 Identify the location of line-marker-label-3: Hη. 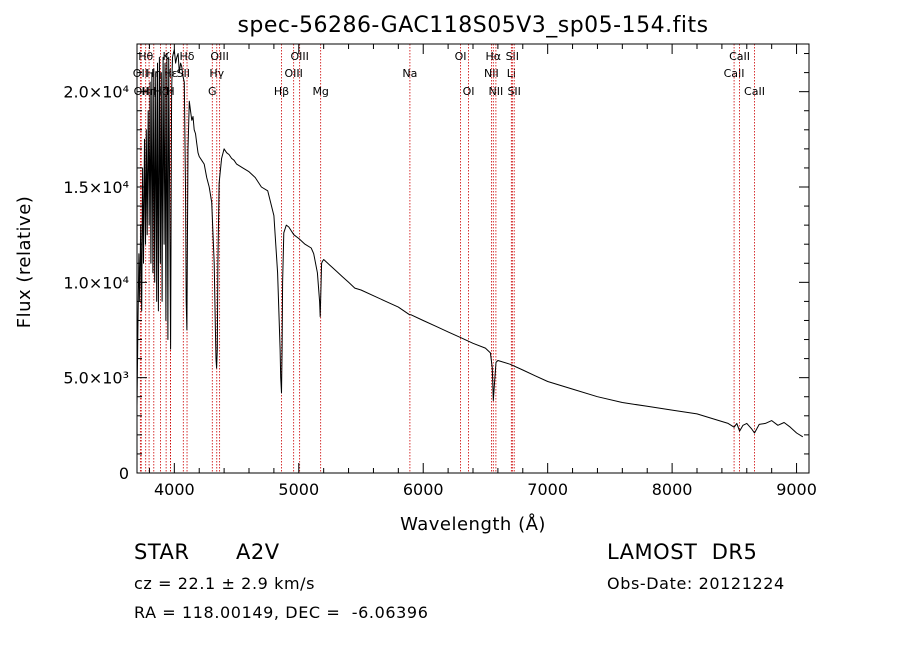
(148, 91).